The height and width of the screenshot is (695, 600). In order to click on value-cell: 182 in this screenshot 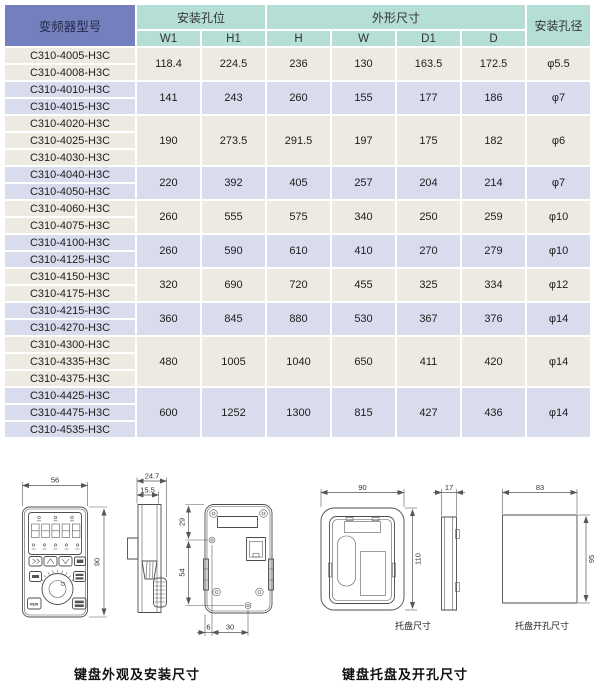, I will do `click(493, 140)`.